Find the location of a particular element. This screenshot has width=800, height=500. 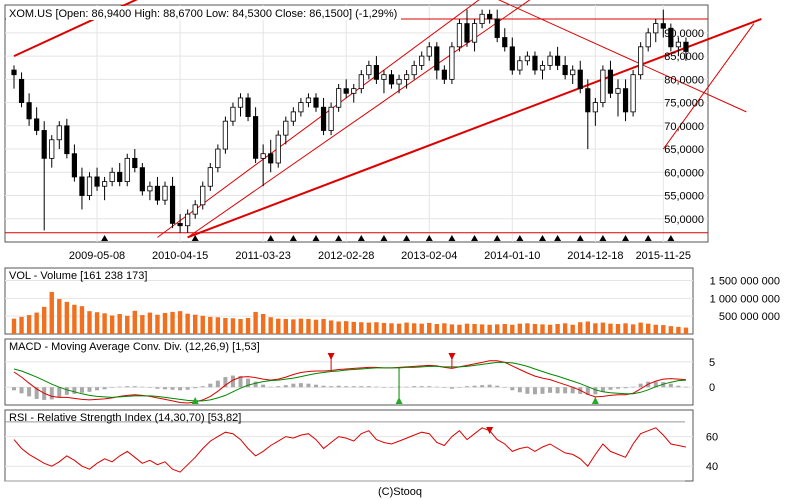

rsi-lines is located at coordinates (349, 450).